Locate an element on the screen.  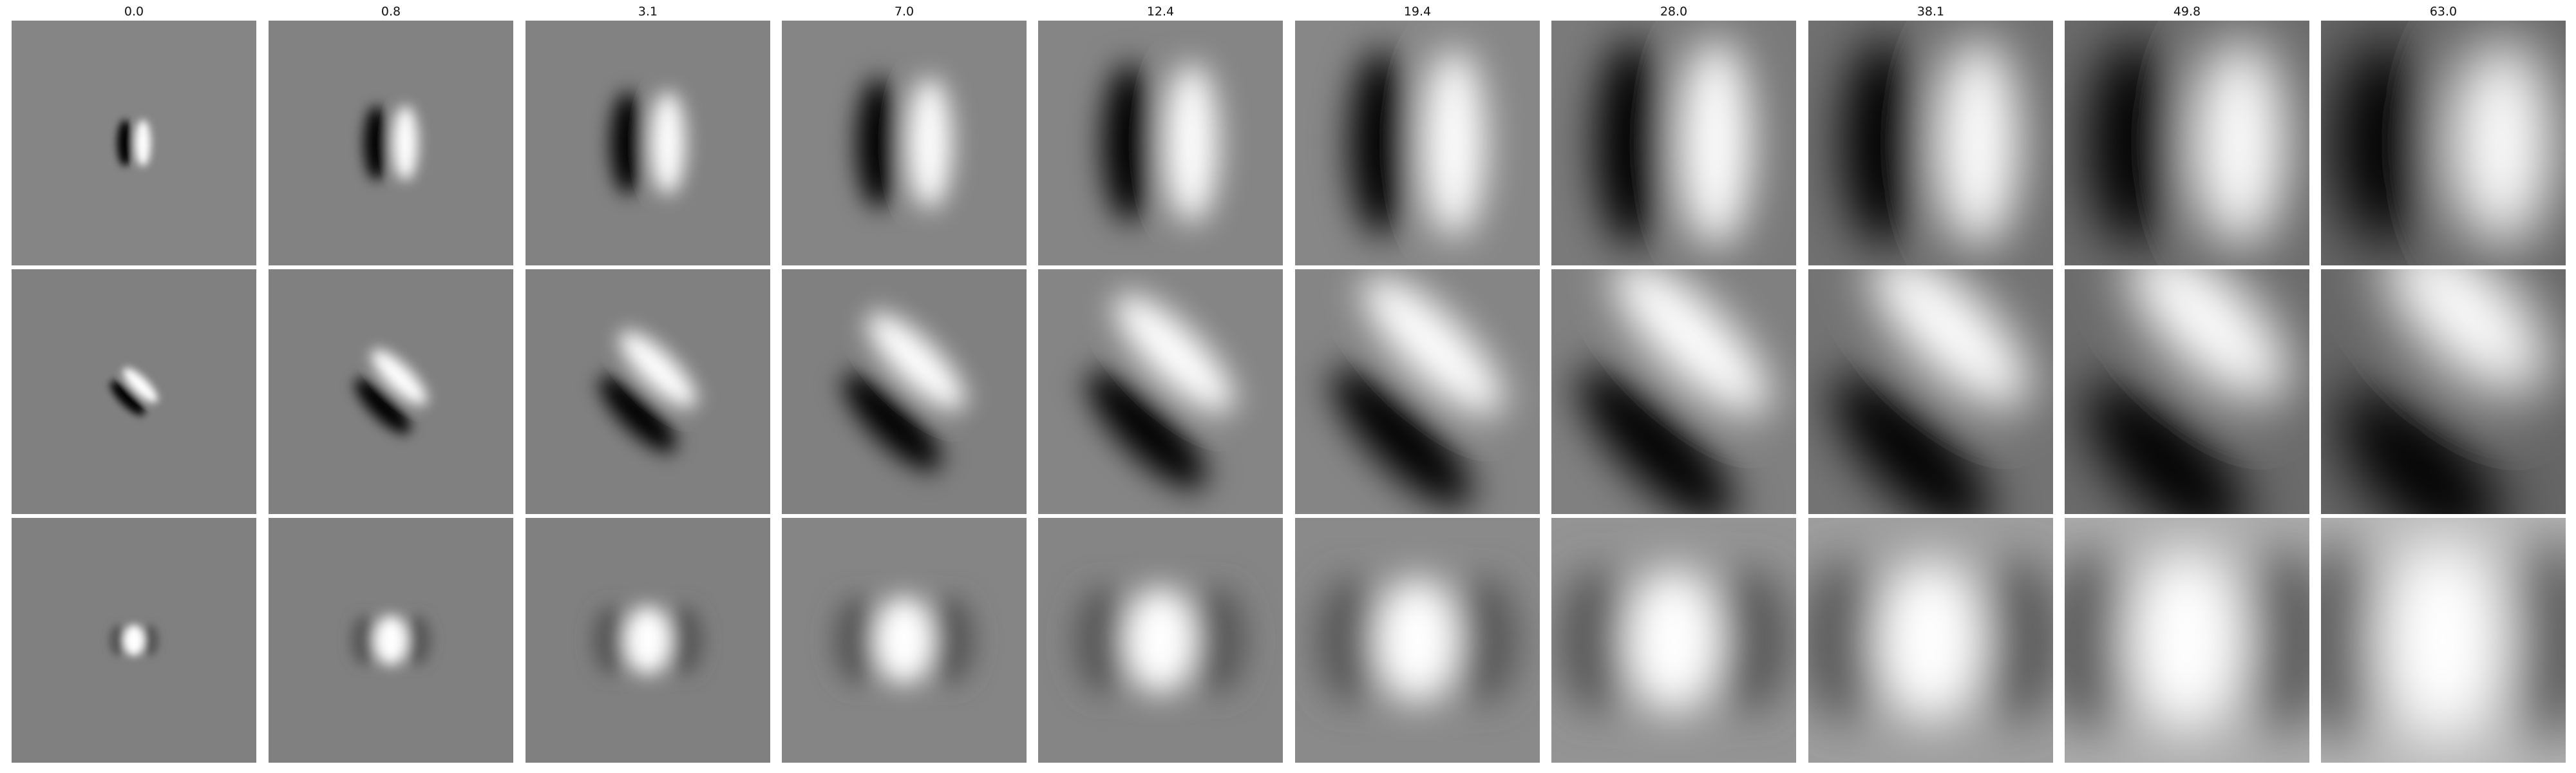
column-title: 28.0 is located at coordinates (1674, 12).